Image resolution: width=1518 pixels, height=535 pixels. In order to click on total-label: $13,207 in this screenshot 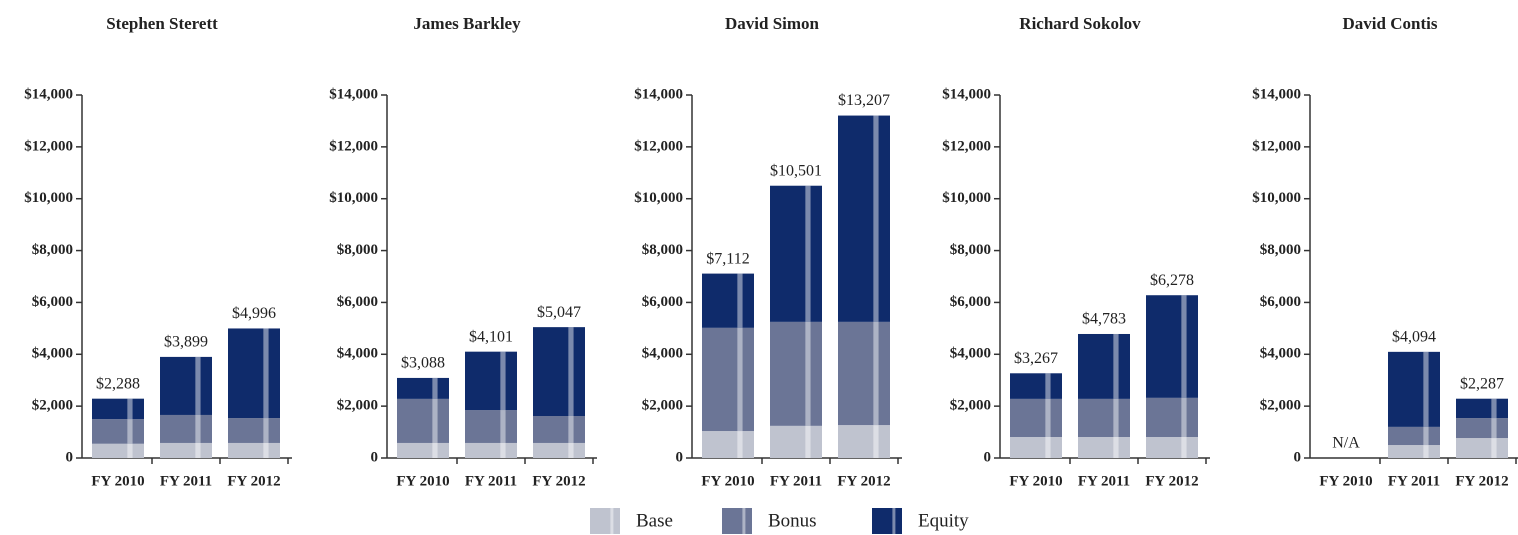, I will do `click(864, 100)`.